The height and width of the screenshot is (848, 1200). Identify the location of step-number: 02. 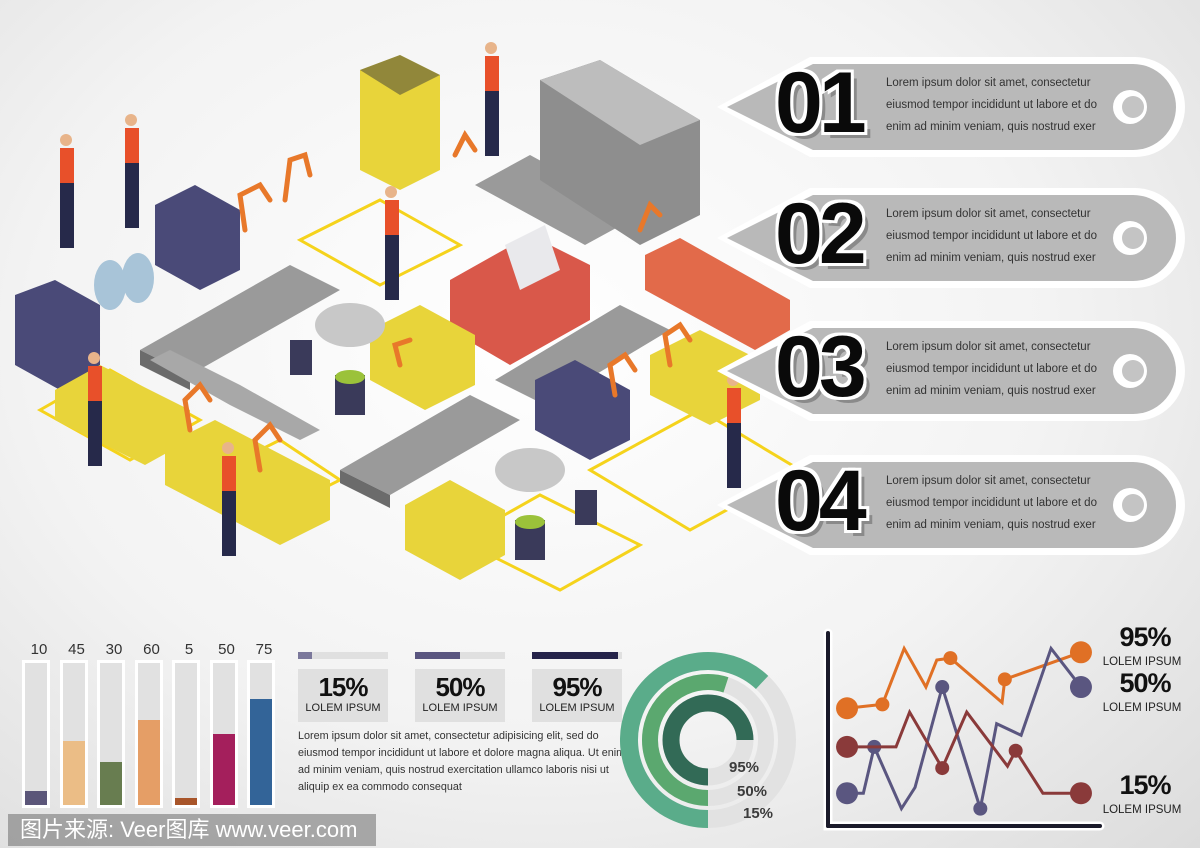
(821, 234).